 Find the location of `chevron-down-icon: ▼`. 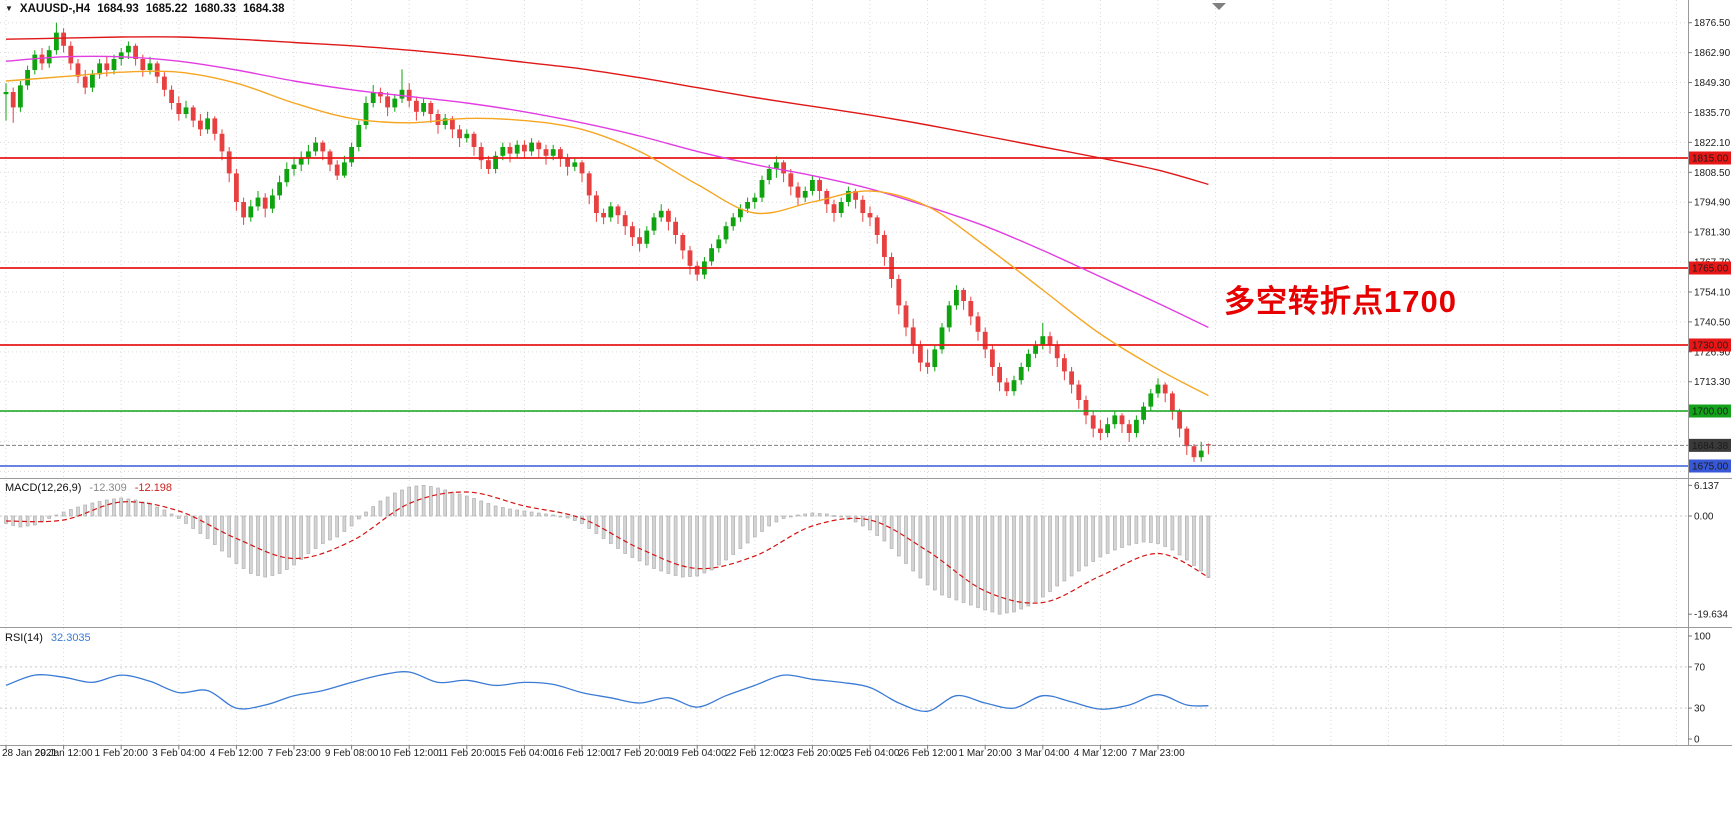

chevron-down-icon: ▼ is located at coordinates (9, 8).